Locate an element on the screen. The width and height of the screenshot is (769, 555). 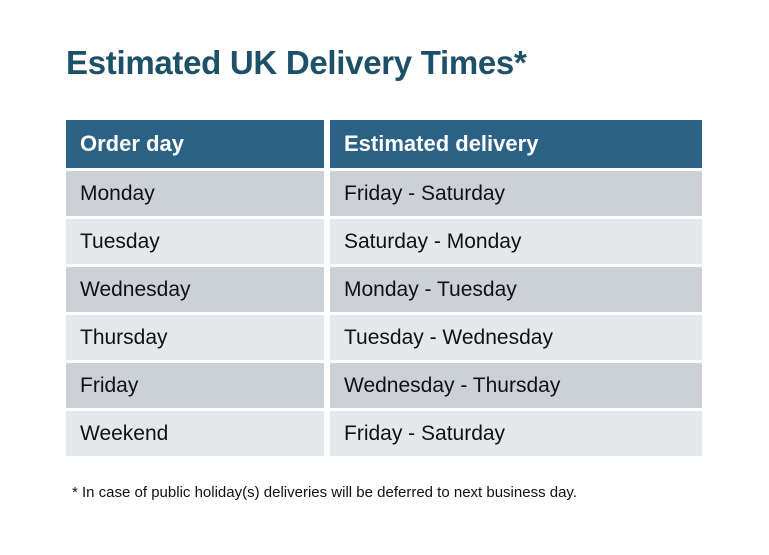
cell-estimated-delivery: Tuesday - Wednesday is located at coordinates (516, 337).